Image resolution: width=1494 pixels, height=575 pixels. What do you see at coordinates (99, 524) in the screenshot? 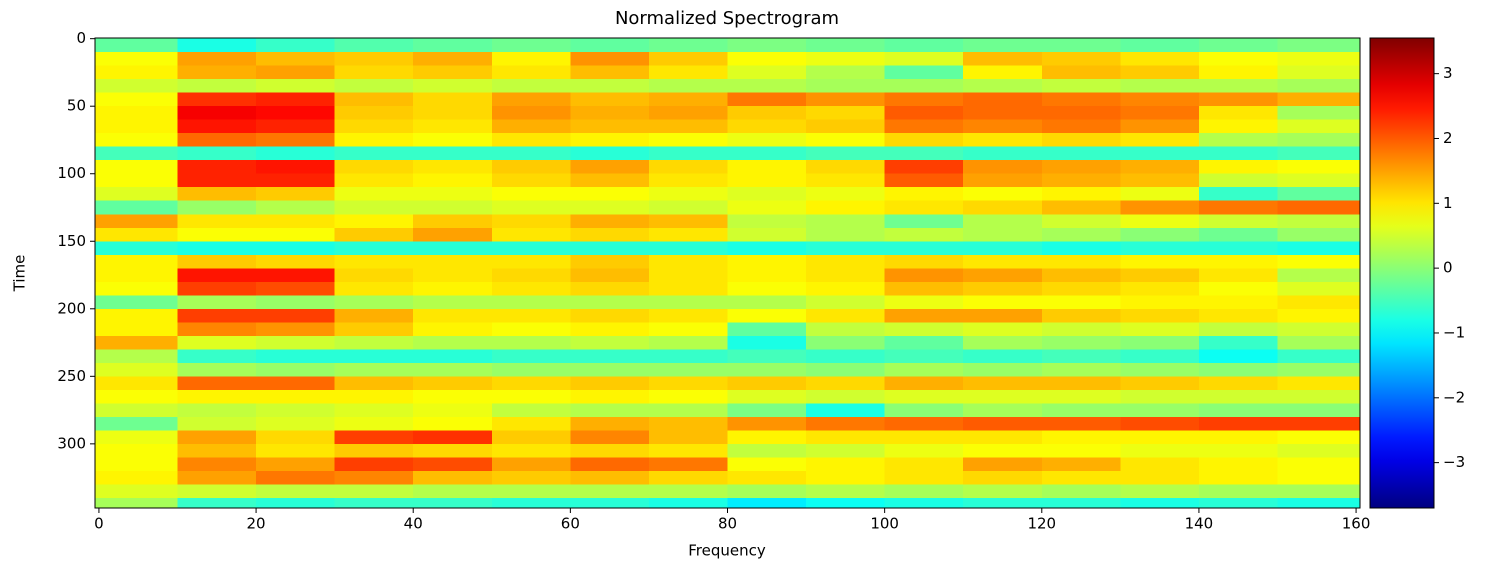
I see `x-tick-label: 0` at bounding box center [99, 524].